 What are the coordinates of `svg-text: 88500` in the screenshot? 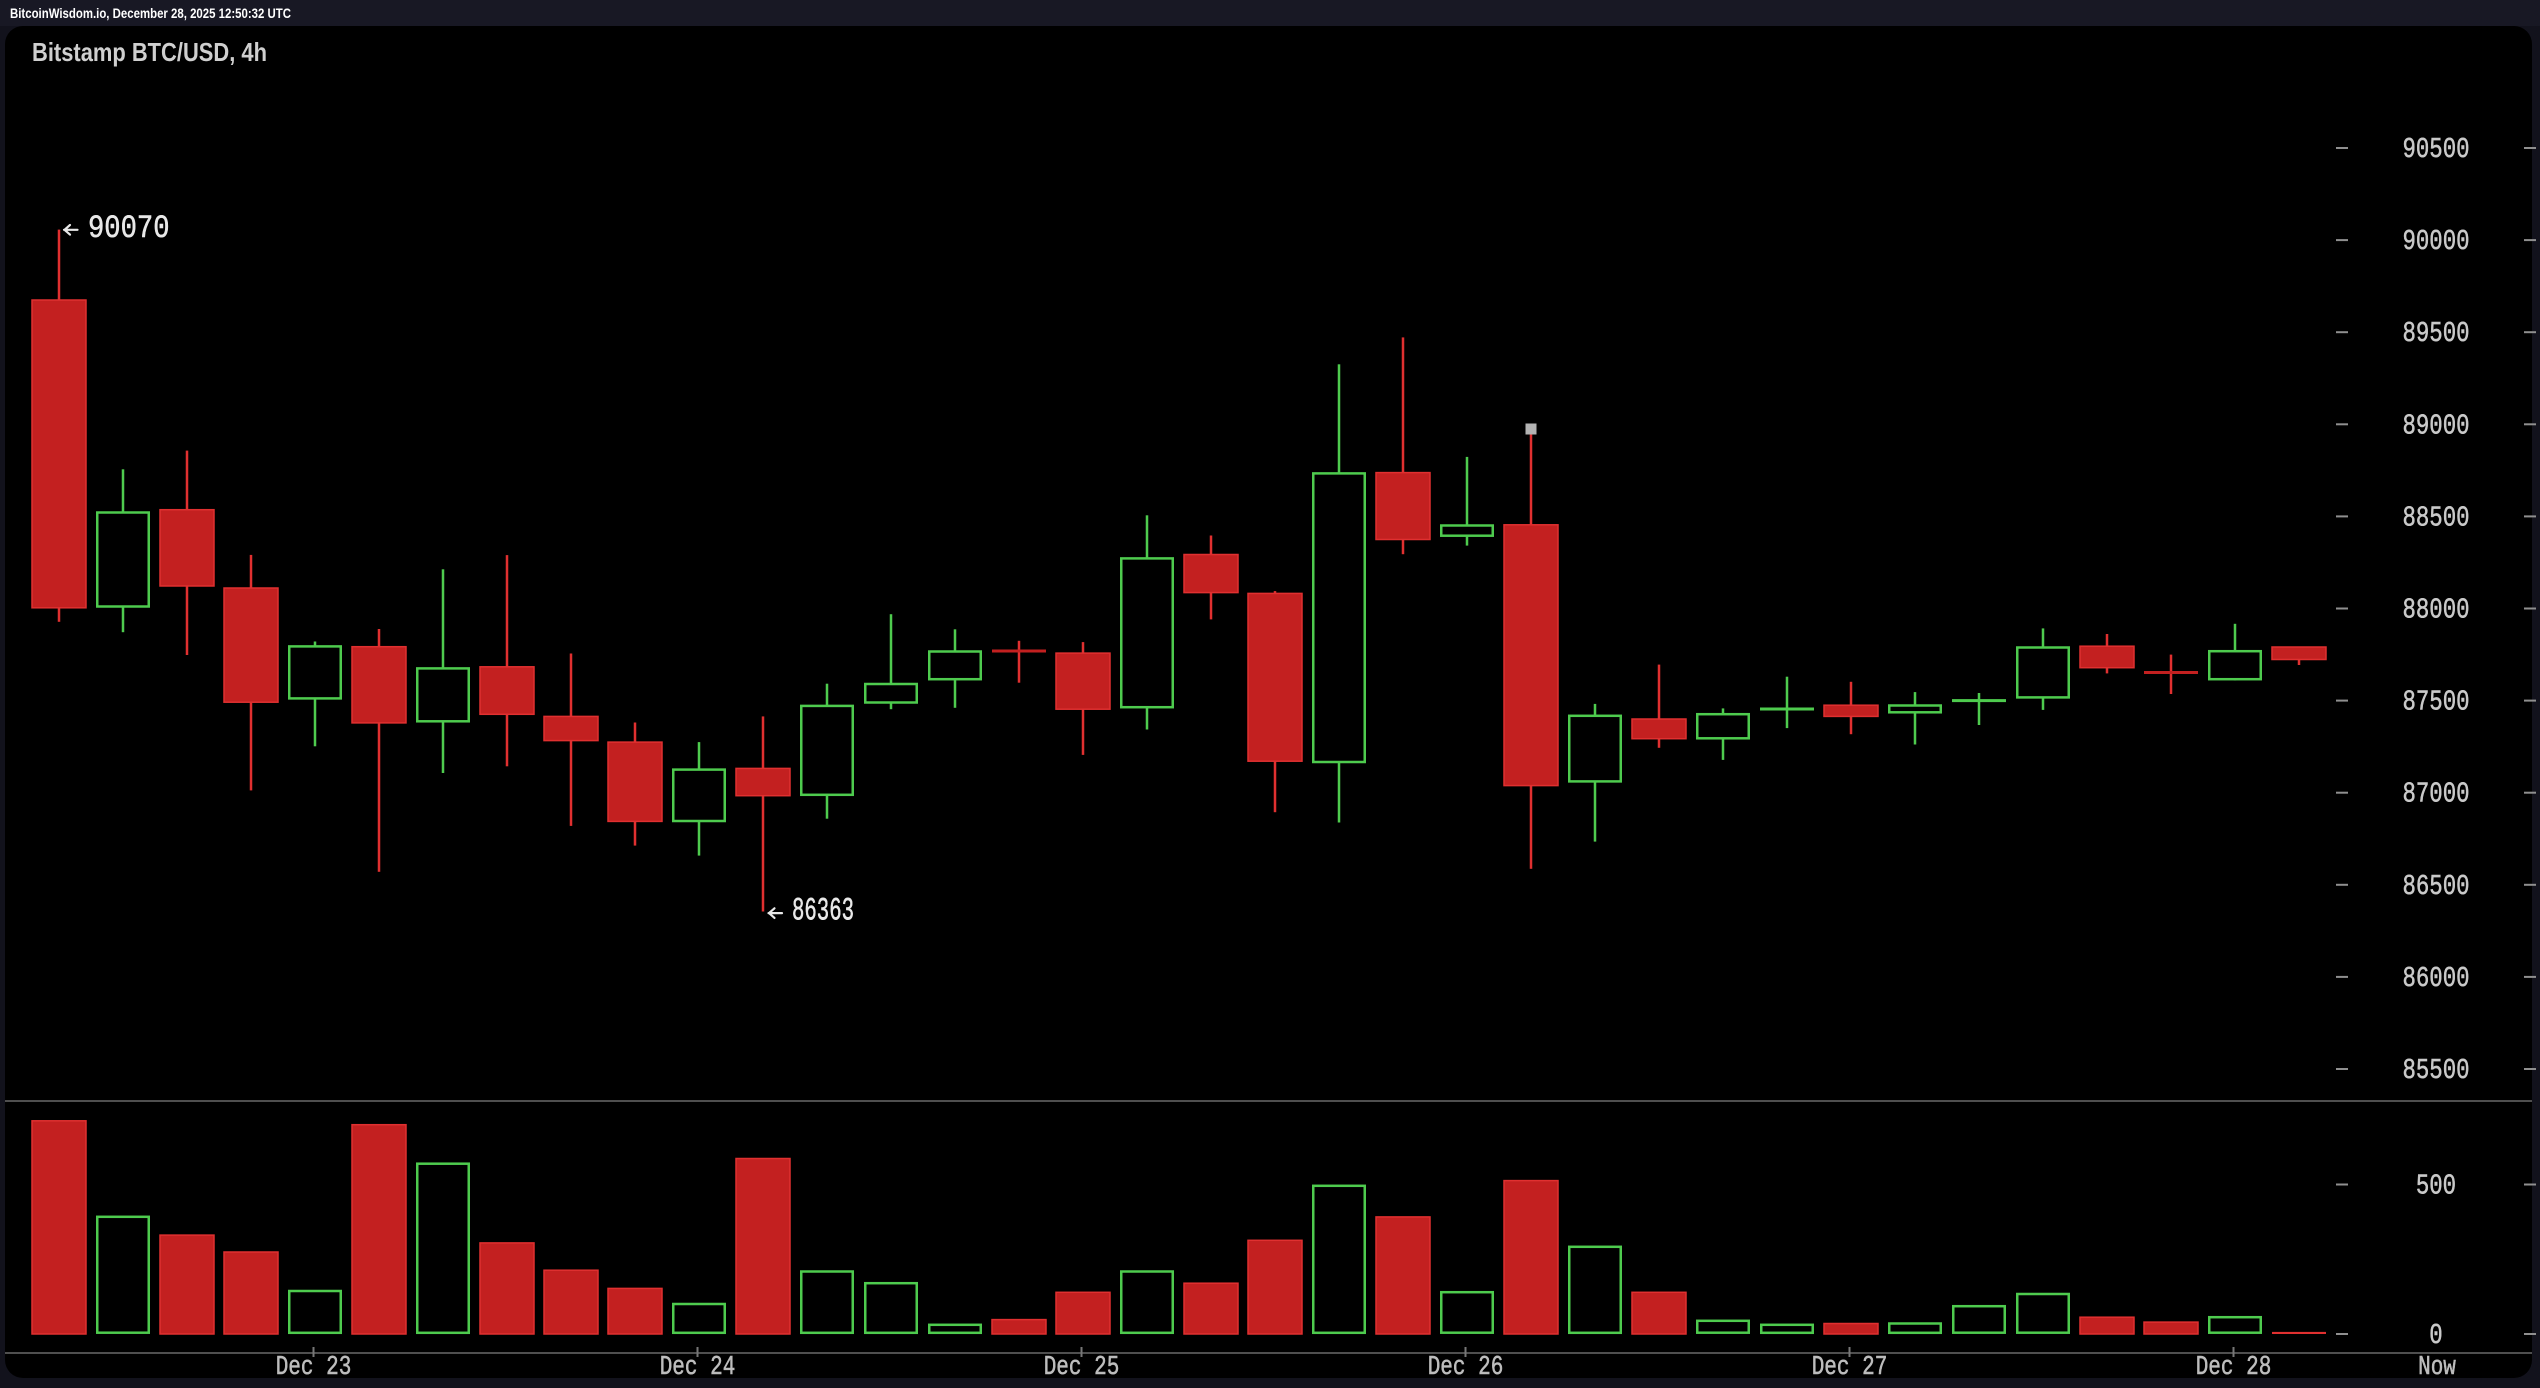 It's located at (2436, 517).